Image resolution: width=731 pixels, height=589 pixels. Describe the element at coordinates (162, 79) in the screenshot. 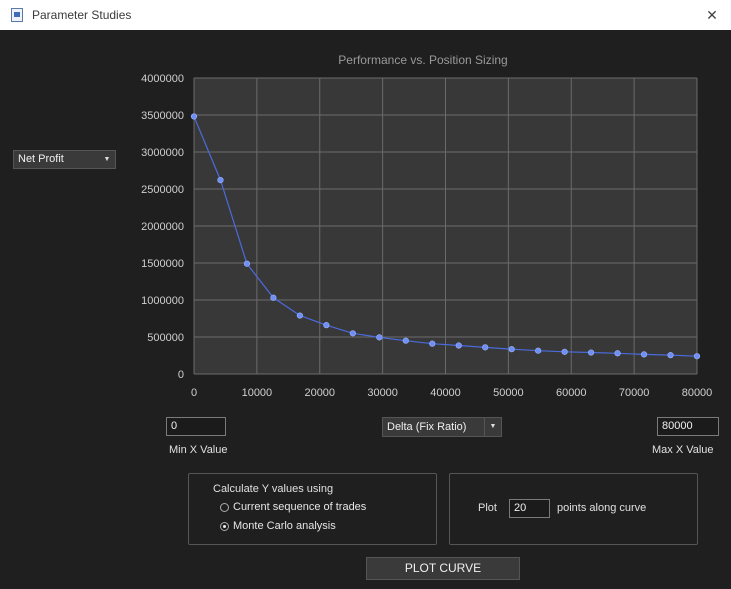

I see `y-tick-label: 4000000` at that location.